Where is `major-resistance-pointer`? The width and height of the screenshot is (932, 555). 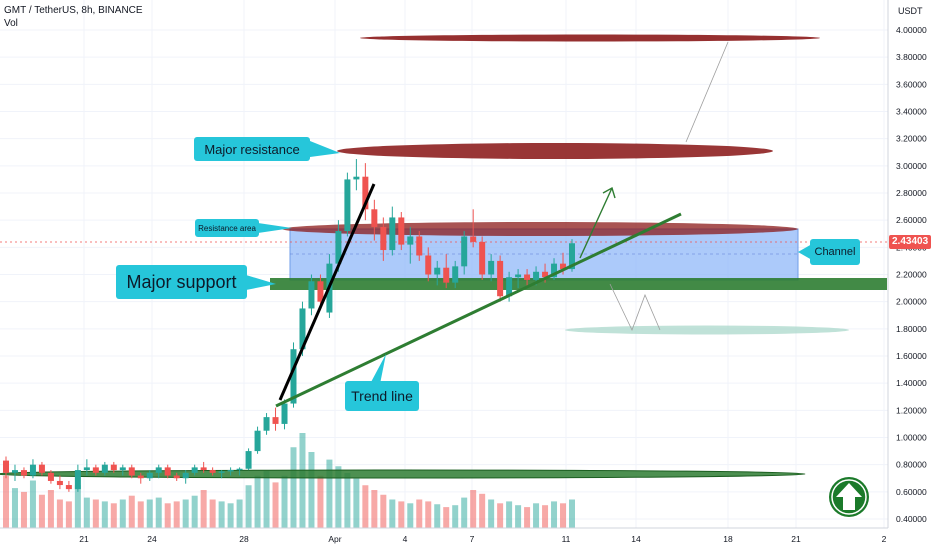
major-resistance-pointer is located at coordinates (325, 149).